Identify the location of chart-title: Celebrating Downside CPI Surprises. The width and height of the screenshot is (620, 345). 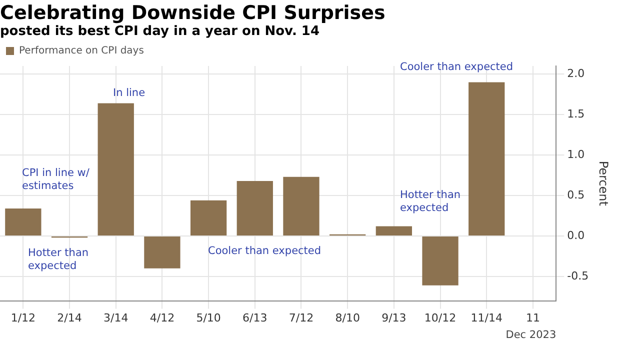
(193, 13).